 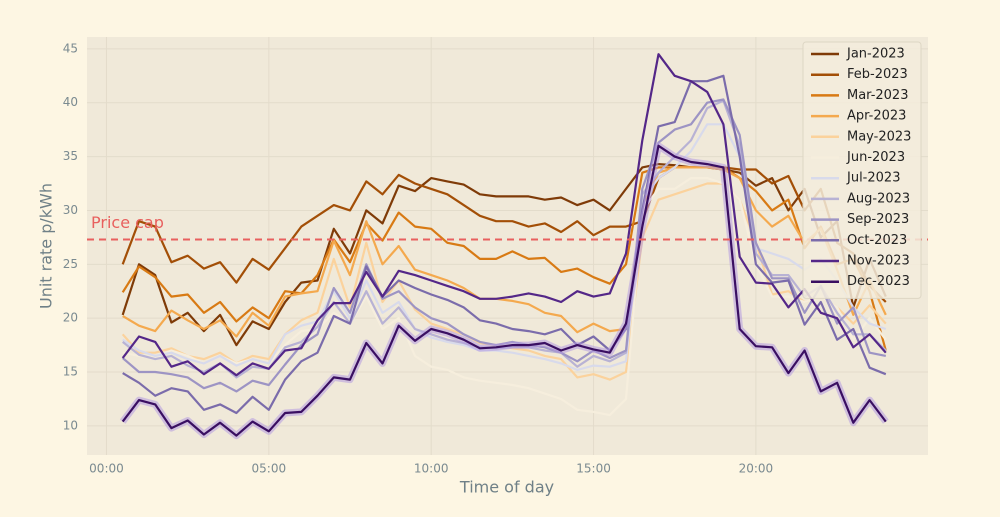 I want to click on legend-box, so click(x=862, y=170).